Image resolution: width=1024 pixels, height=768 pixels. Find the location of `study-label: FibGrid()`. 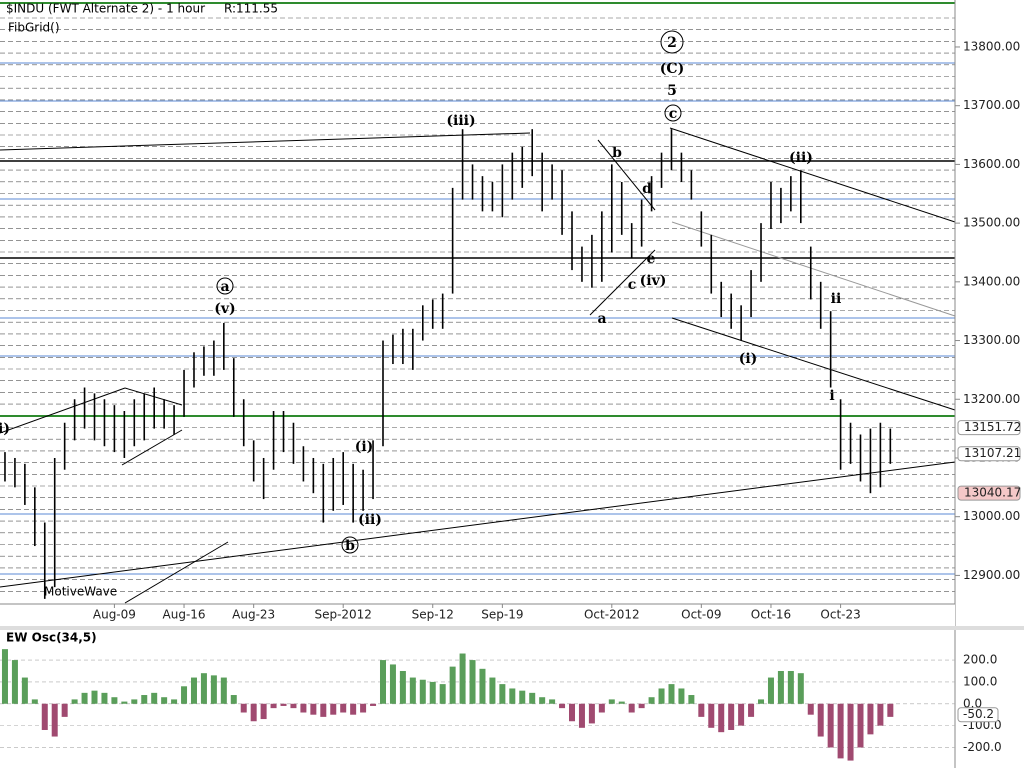

study-label: FibGrid() is located at coordinates (34, 28).